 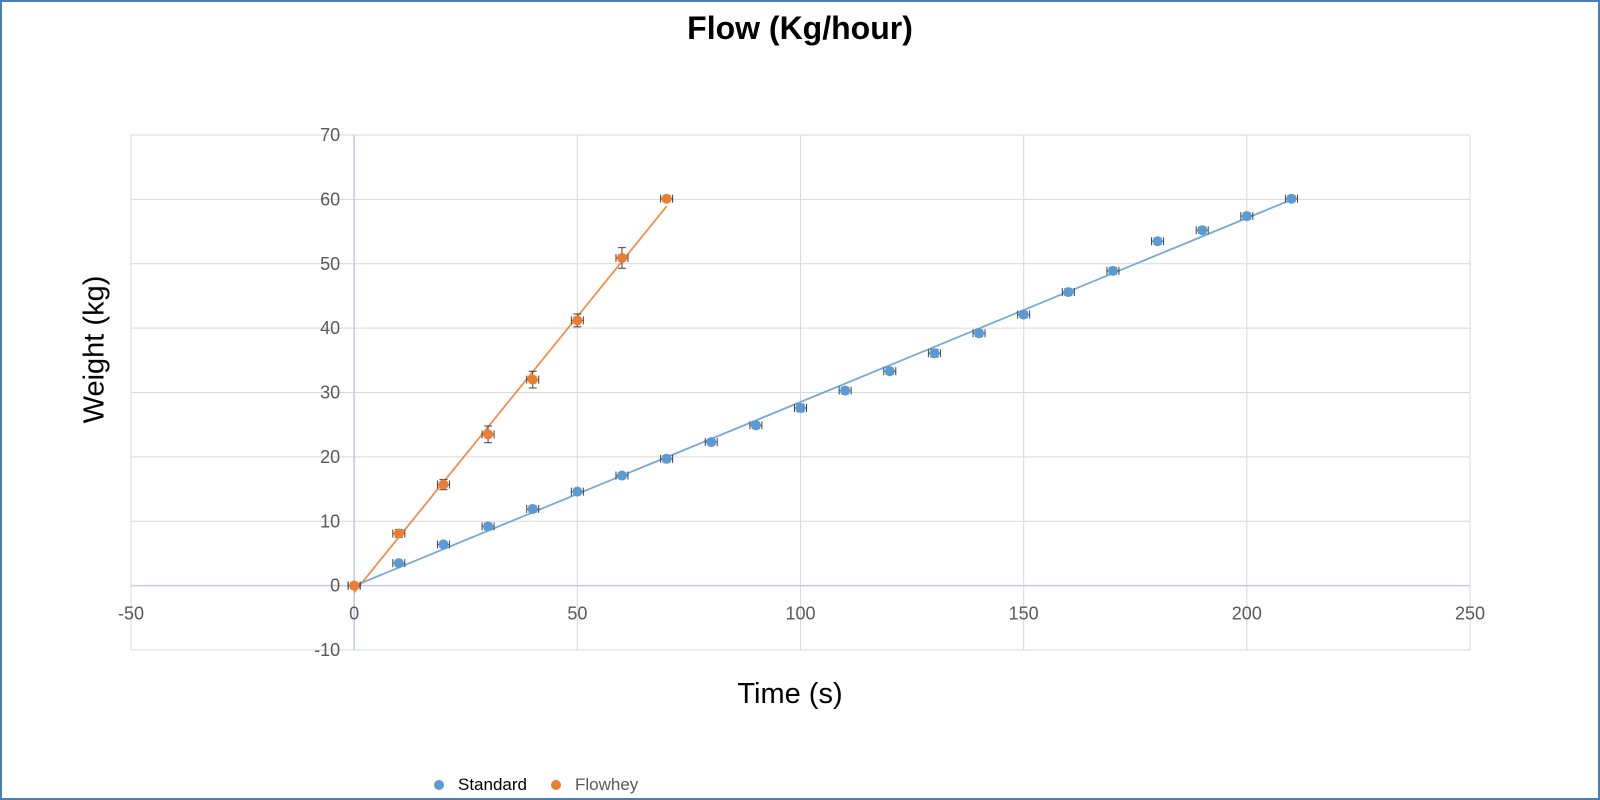 I want to click on legend-marker-flowhey, so click(x=556, y=785).